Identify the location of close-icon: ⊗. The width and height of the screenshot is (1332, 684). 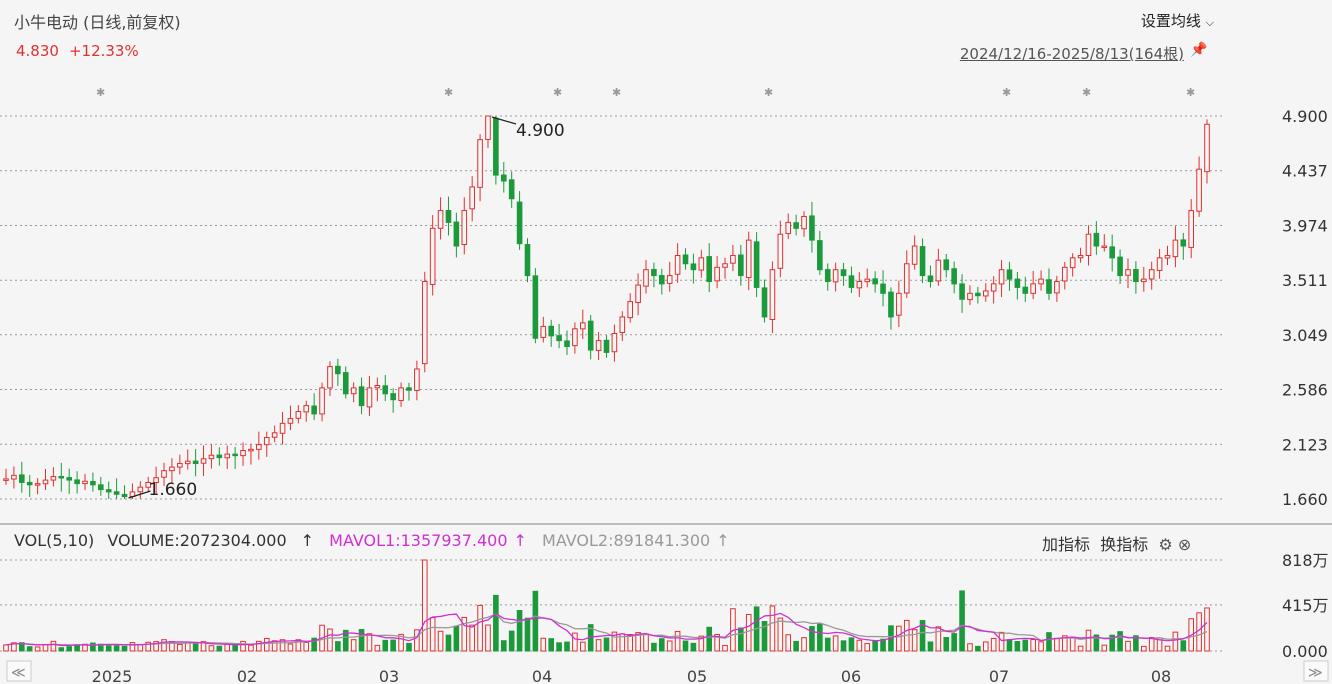
(1184, 544).